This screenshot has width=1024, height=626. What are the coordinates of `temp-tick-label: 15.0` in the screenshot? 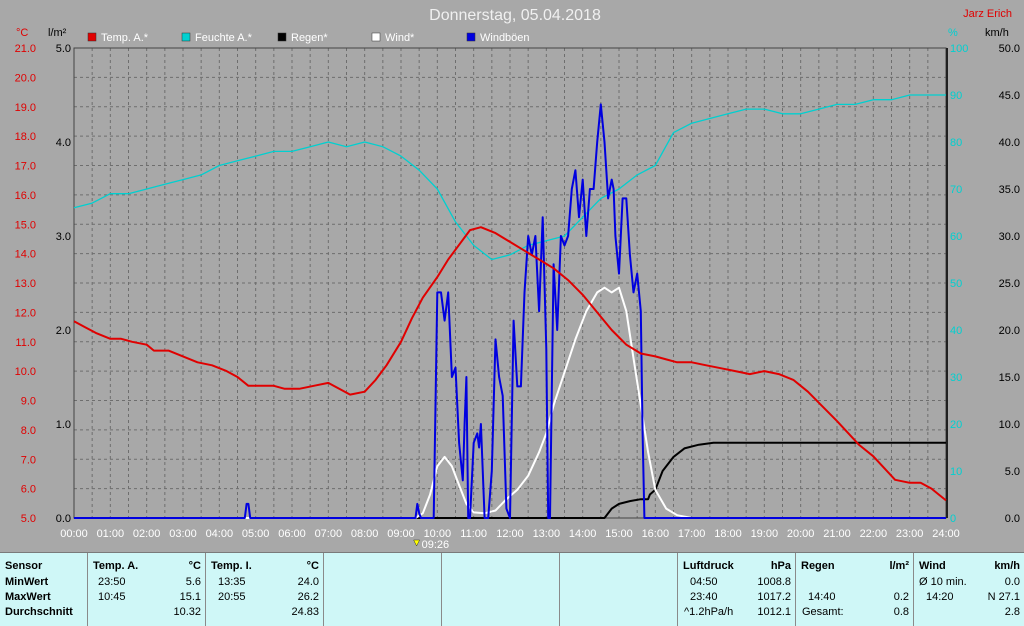 It's located at (25, 225).